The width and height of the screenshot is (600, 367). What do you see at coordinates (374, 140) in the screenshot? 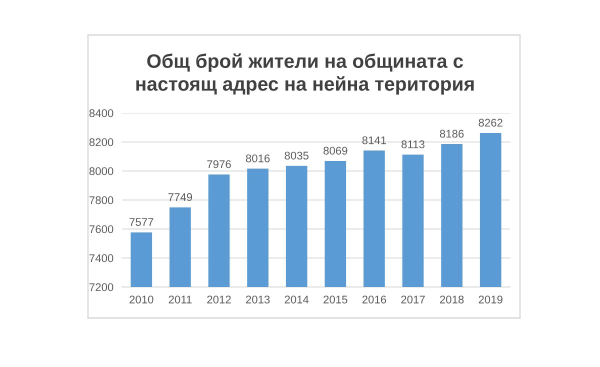
I see `data-label: 8141` at bounding box center [374, 140].